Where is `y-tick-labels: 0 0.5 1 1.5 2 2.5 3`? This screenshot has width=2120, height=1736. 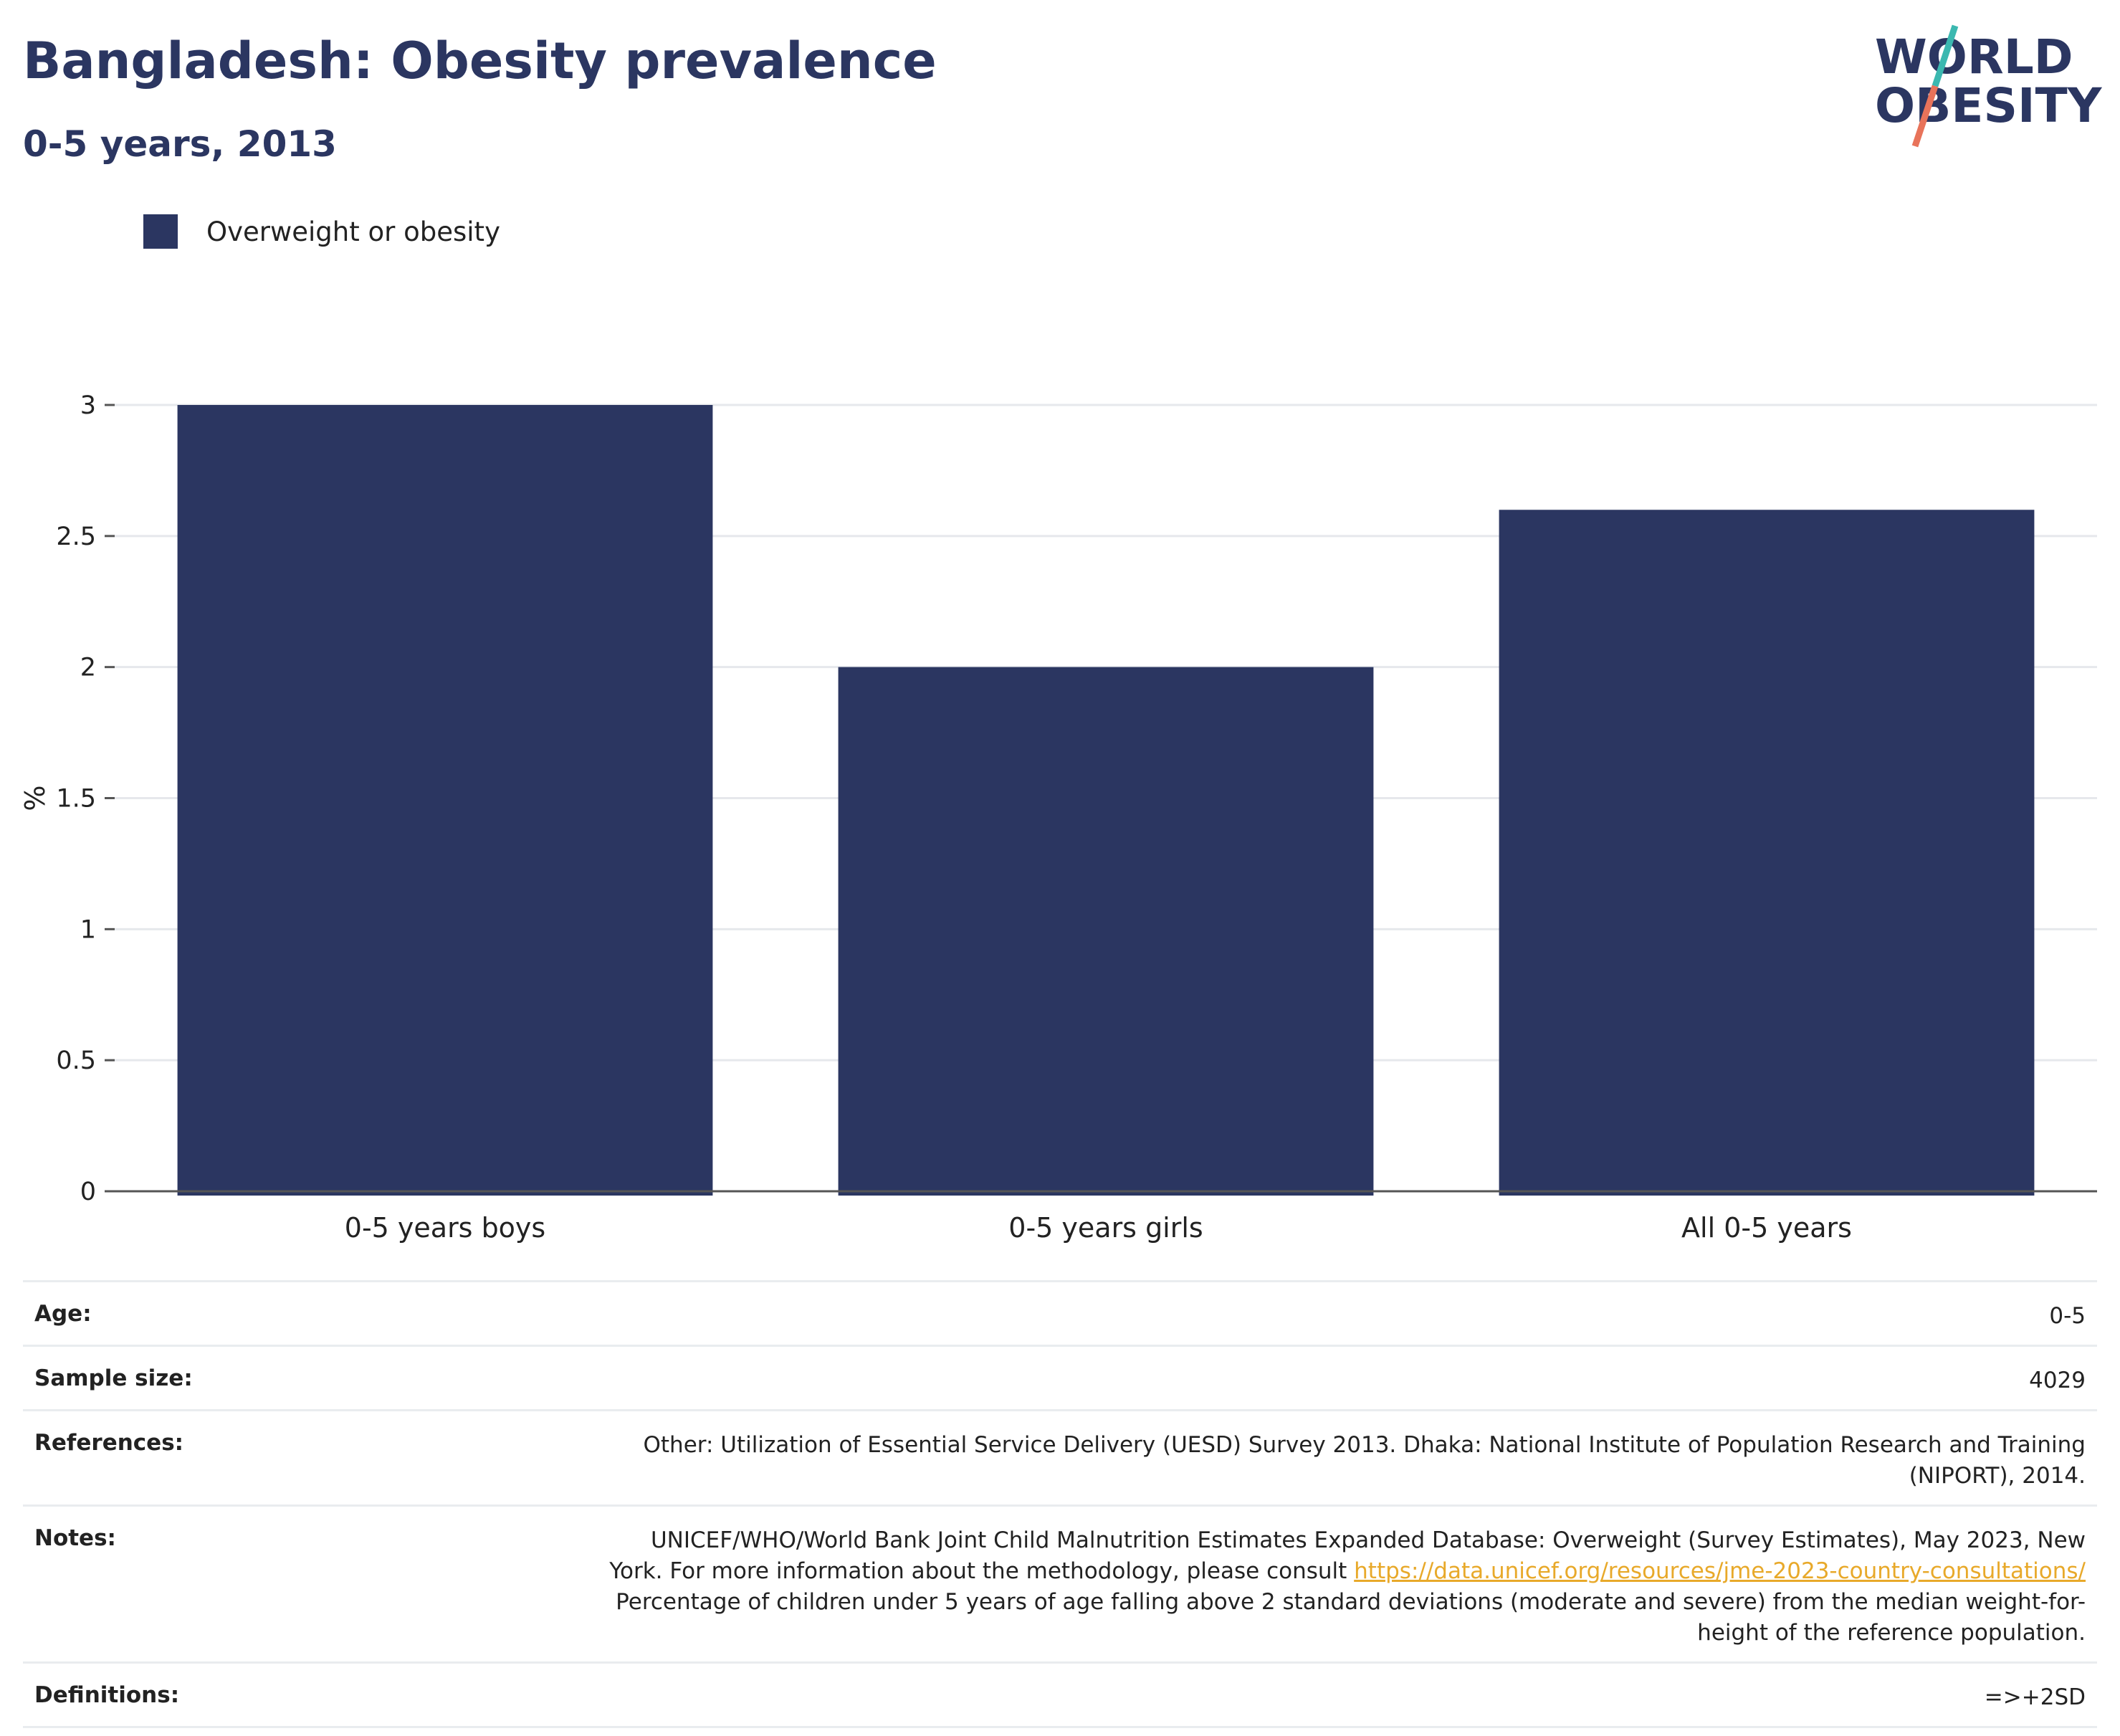 y-tick-labels: 0 0.5 1 1.5 2 2.5 3 is located at coordinates (86, 798).